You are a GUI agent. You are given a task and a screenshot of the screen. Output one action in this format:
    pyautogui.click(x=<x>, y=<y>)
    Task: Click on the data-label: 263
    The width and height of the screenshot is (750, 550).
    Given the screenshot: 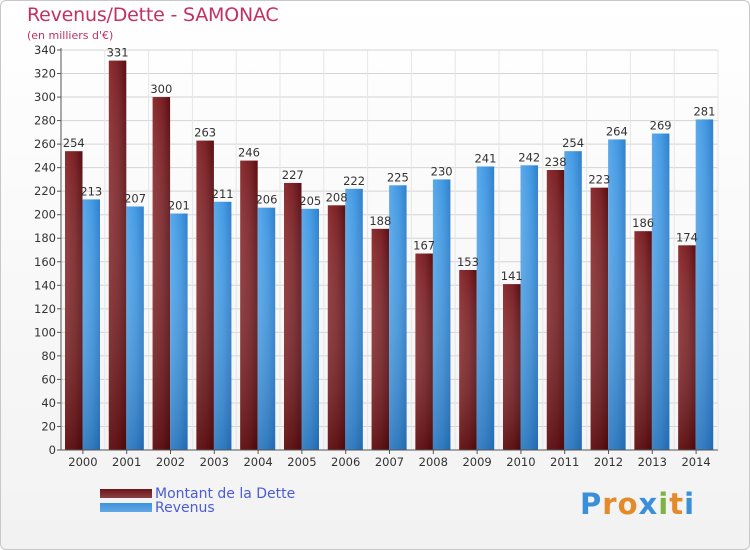 What is the action you would take?
    pyautogui.click(x=205, y=133)
    